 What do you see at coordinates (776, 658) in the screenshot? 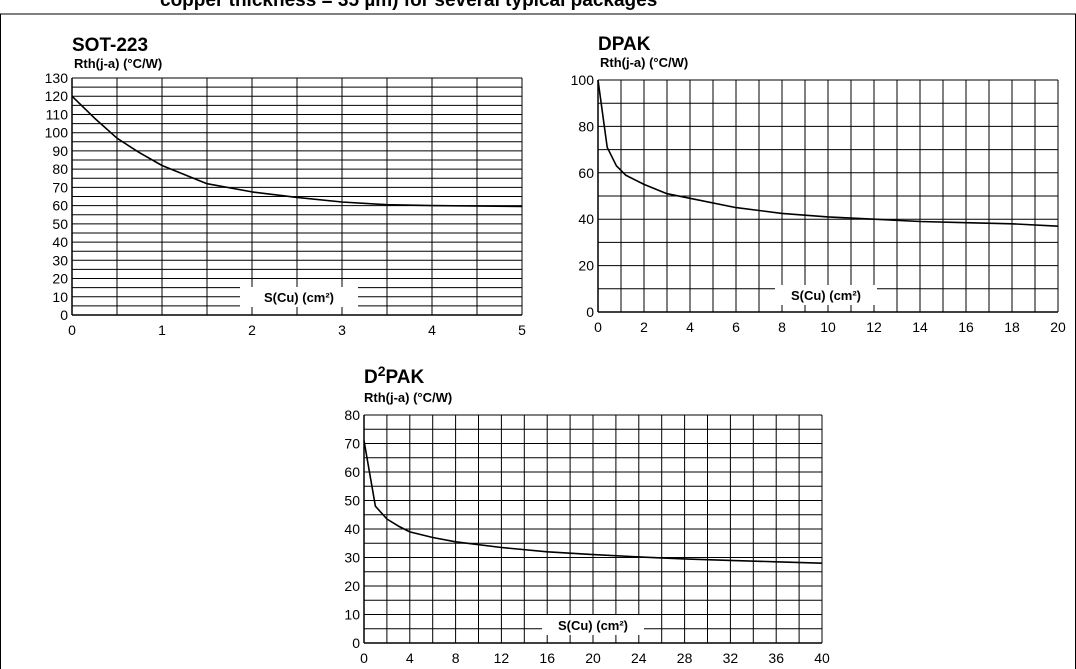
I see `x-tick-label: 36` at bounding box center [776, 658].